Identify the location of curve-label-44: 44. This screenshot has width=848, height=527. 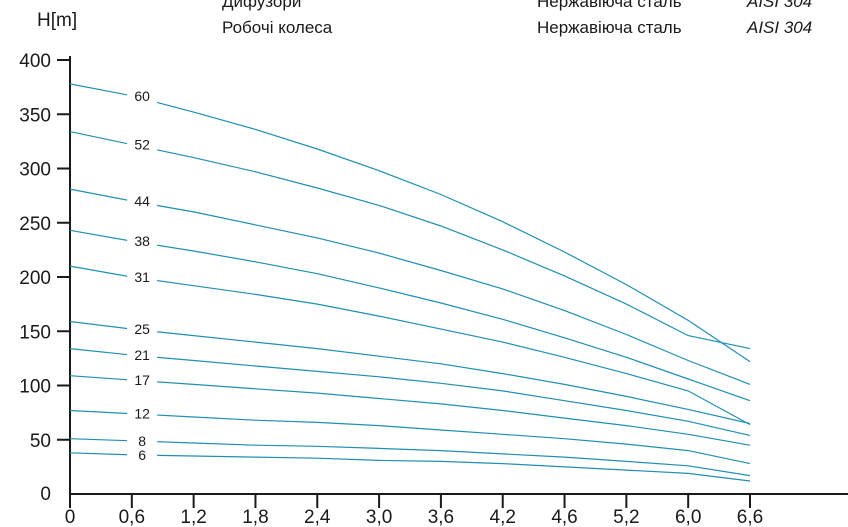
(142, 201).